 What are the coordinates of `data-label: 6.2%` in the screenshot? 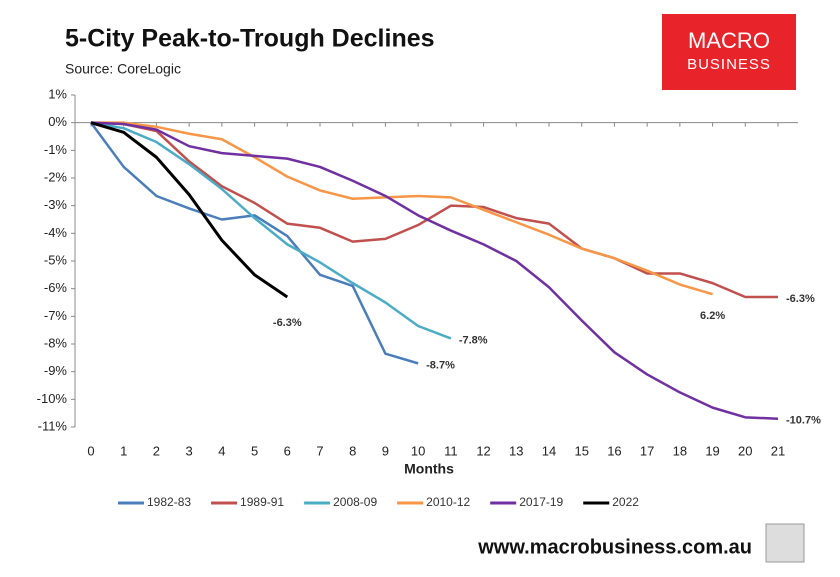 It's located at (712, 316).